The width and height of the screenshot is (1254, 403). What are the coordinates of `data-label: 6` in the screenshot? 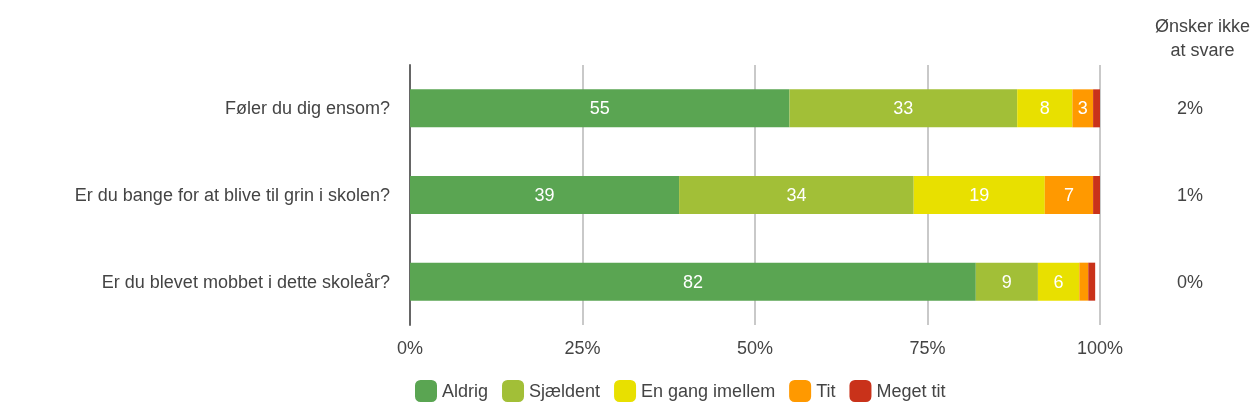 It's located at (1058, 281).